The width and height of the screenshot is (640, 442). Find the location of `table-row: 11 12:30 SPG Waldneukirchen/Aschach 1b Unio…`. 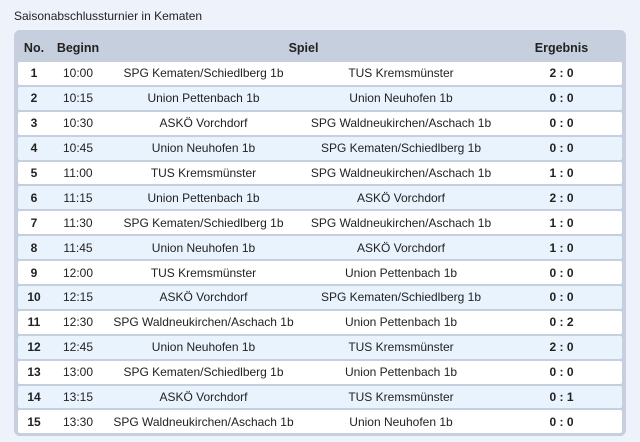

table-row: 11 12:30 SPG Waldneukirchen/Aschach 1b Unio… is located at coordinates (320, 322).